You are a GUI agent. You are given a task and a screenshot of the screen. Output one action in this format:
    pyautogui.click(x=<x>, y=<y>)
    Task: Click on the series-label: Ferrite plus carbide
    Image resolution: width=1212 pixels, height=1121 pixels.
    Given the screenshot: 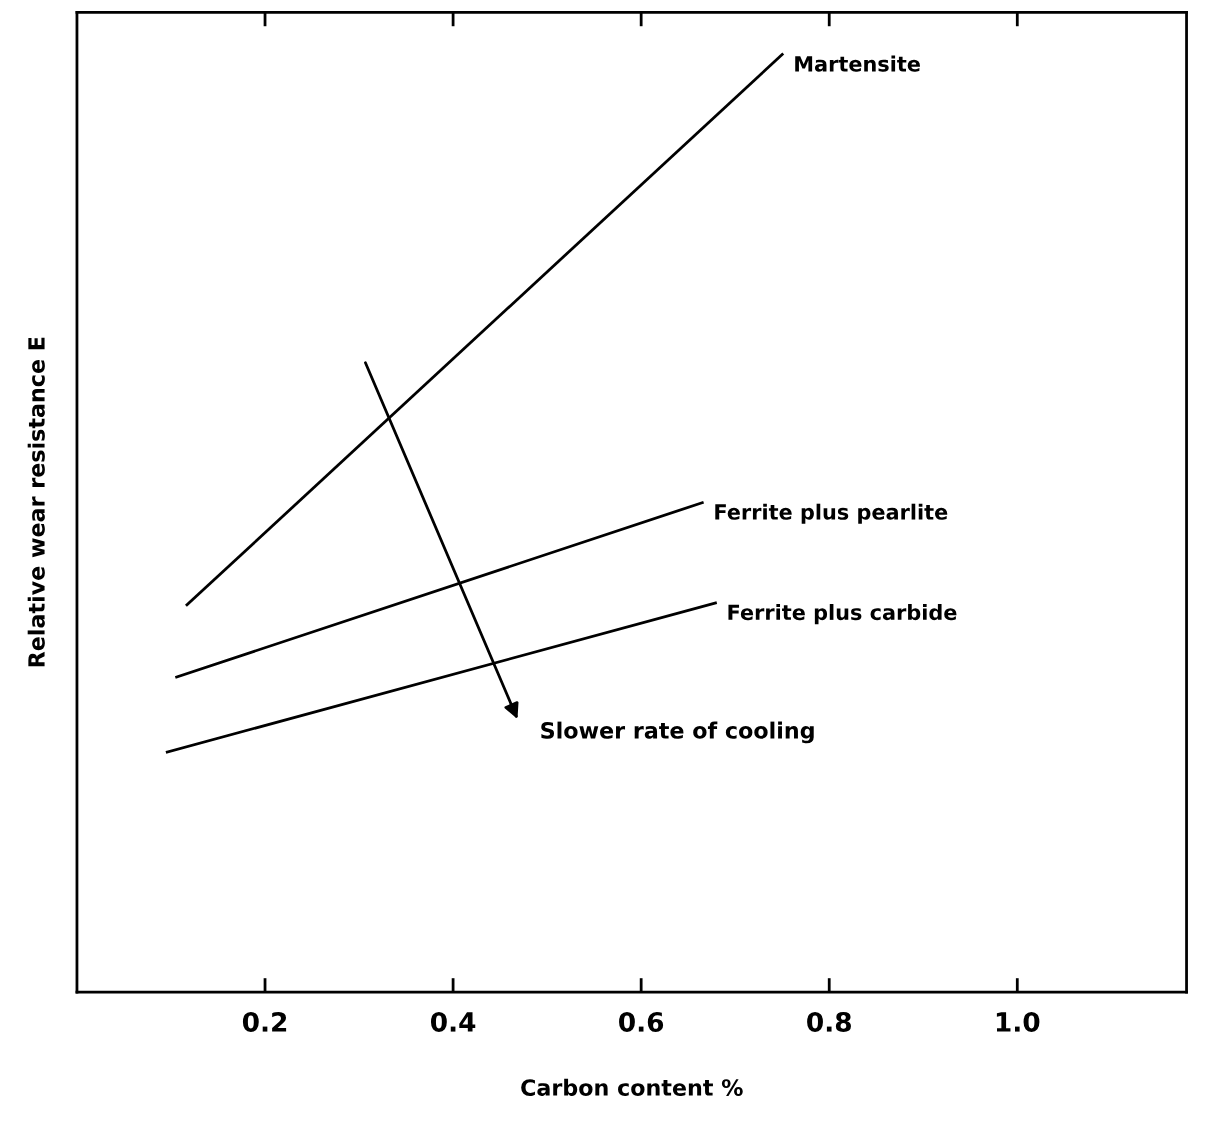 What is the action you would take?
    pyautogui.click(x=842, y=614)
    